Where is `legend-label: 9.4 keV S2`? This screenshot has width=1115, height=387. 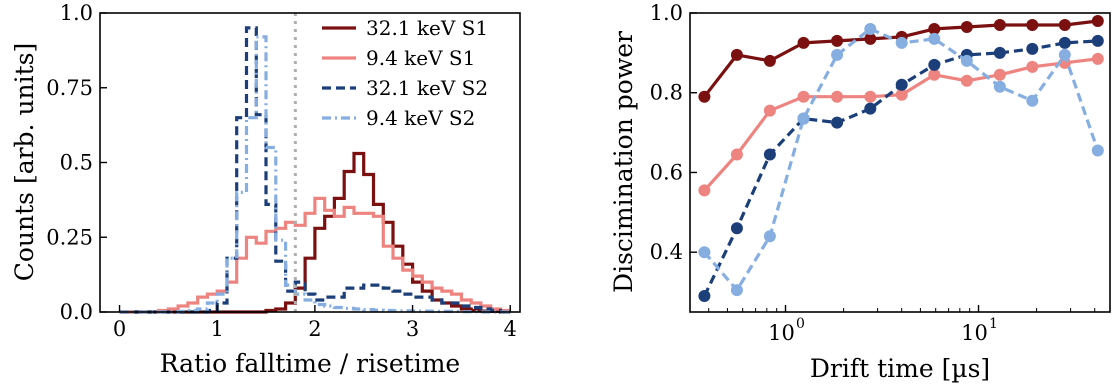 legend-label: 9.4 keV S2 is located at coordinates (420, 118).